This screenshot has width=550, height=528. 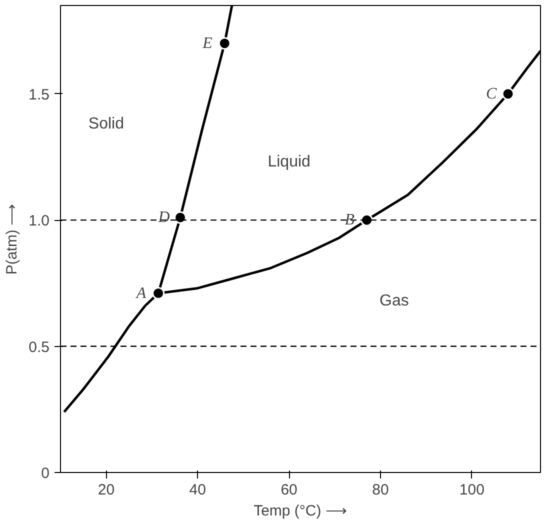 What do you see at coordinates (289, 490) in the screenshot?
I see `x-tick-label: 60` at bounding box center [289, 490].